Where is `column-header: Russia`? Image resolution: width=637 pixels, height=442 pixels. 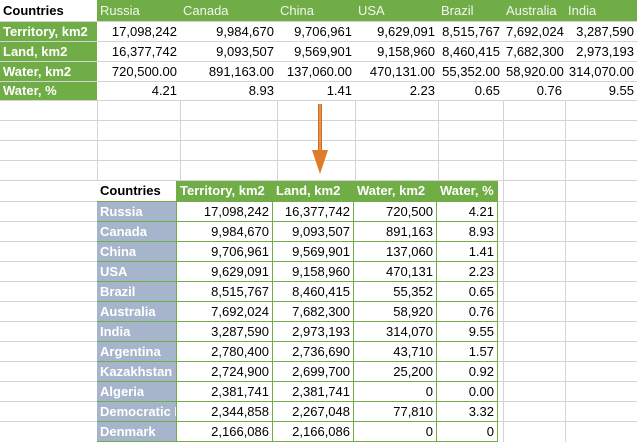 column-header: Russia is located at coordinates (139, 11).